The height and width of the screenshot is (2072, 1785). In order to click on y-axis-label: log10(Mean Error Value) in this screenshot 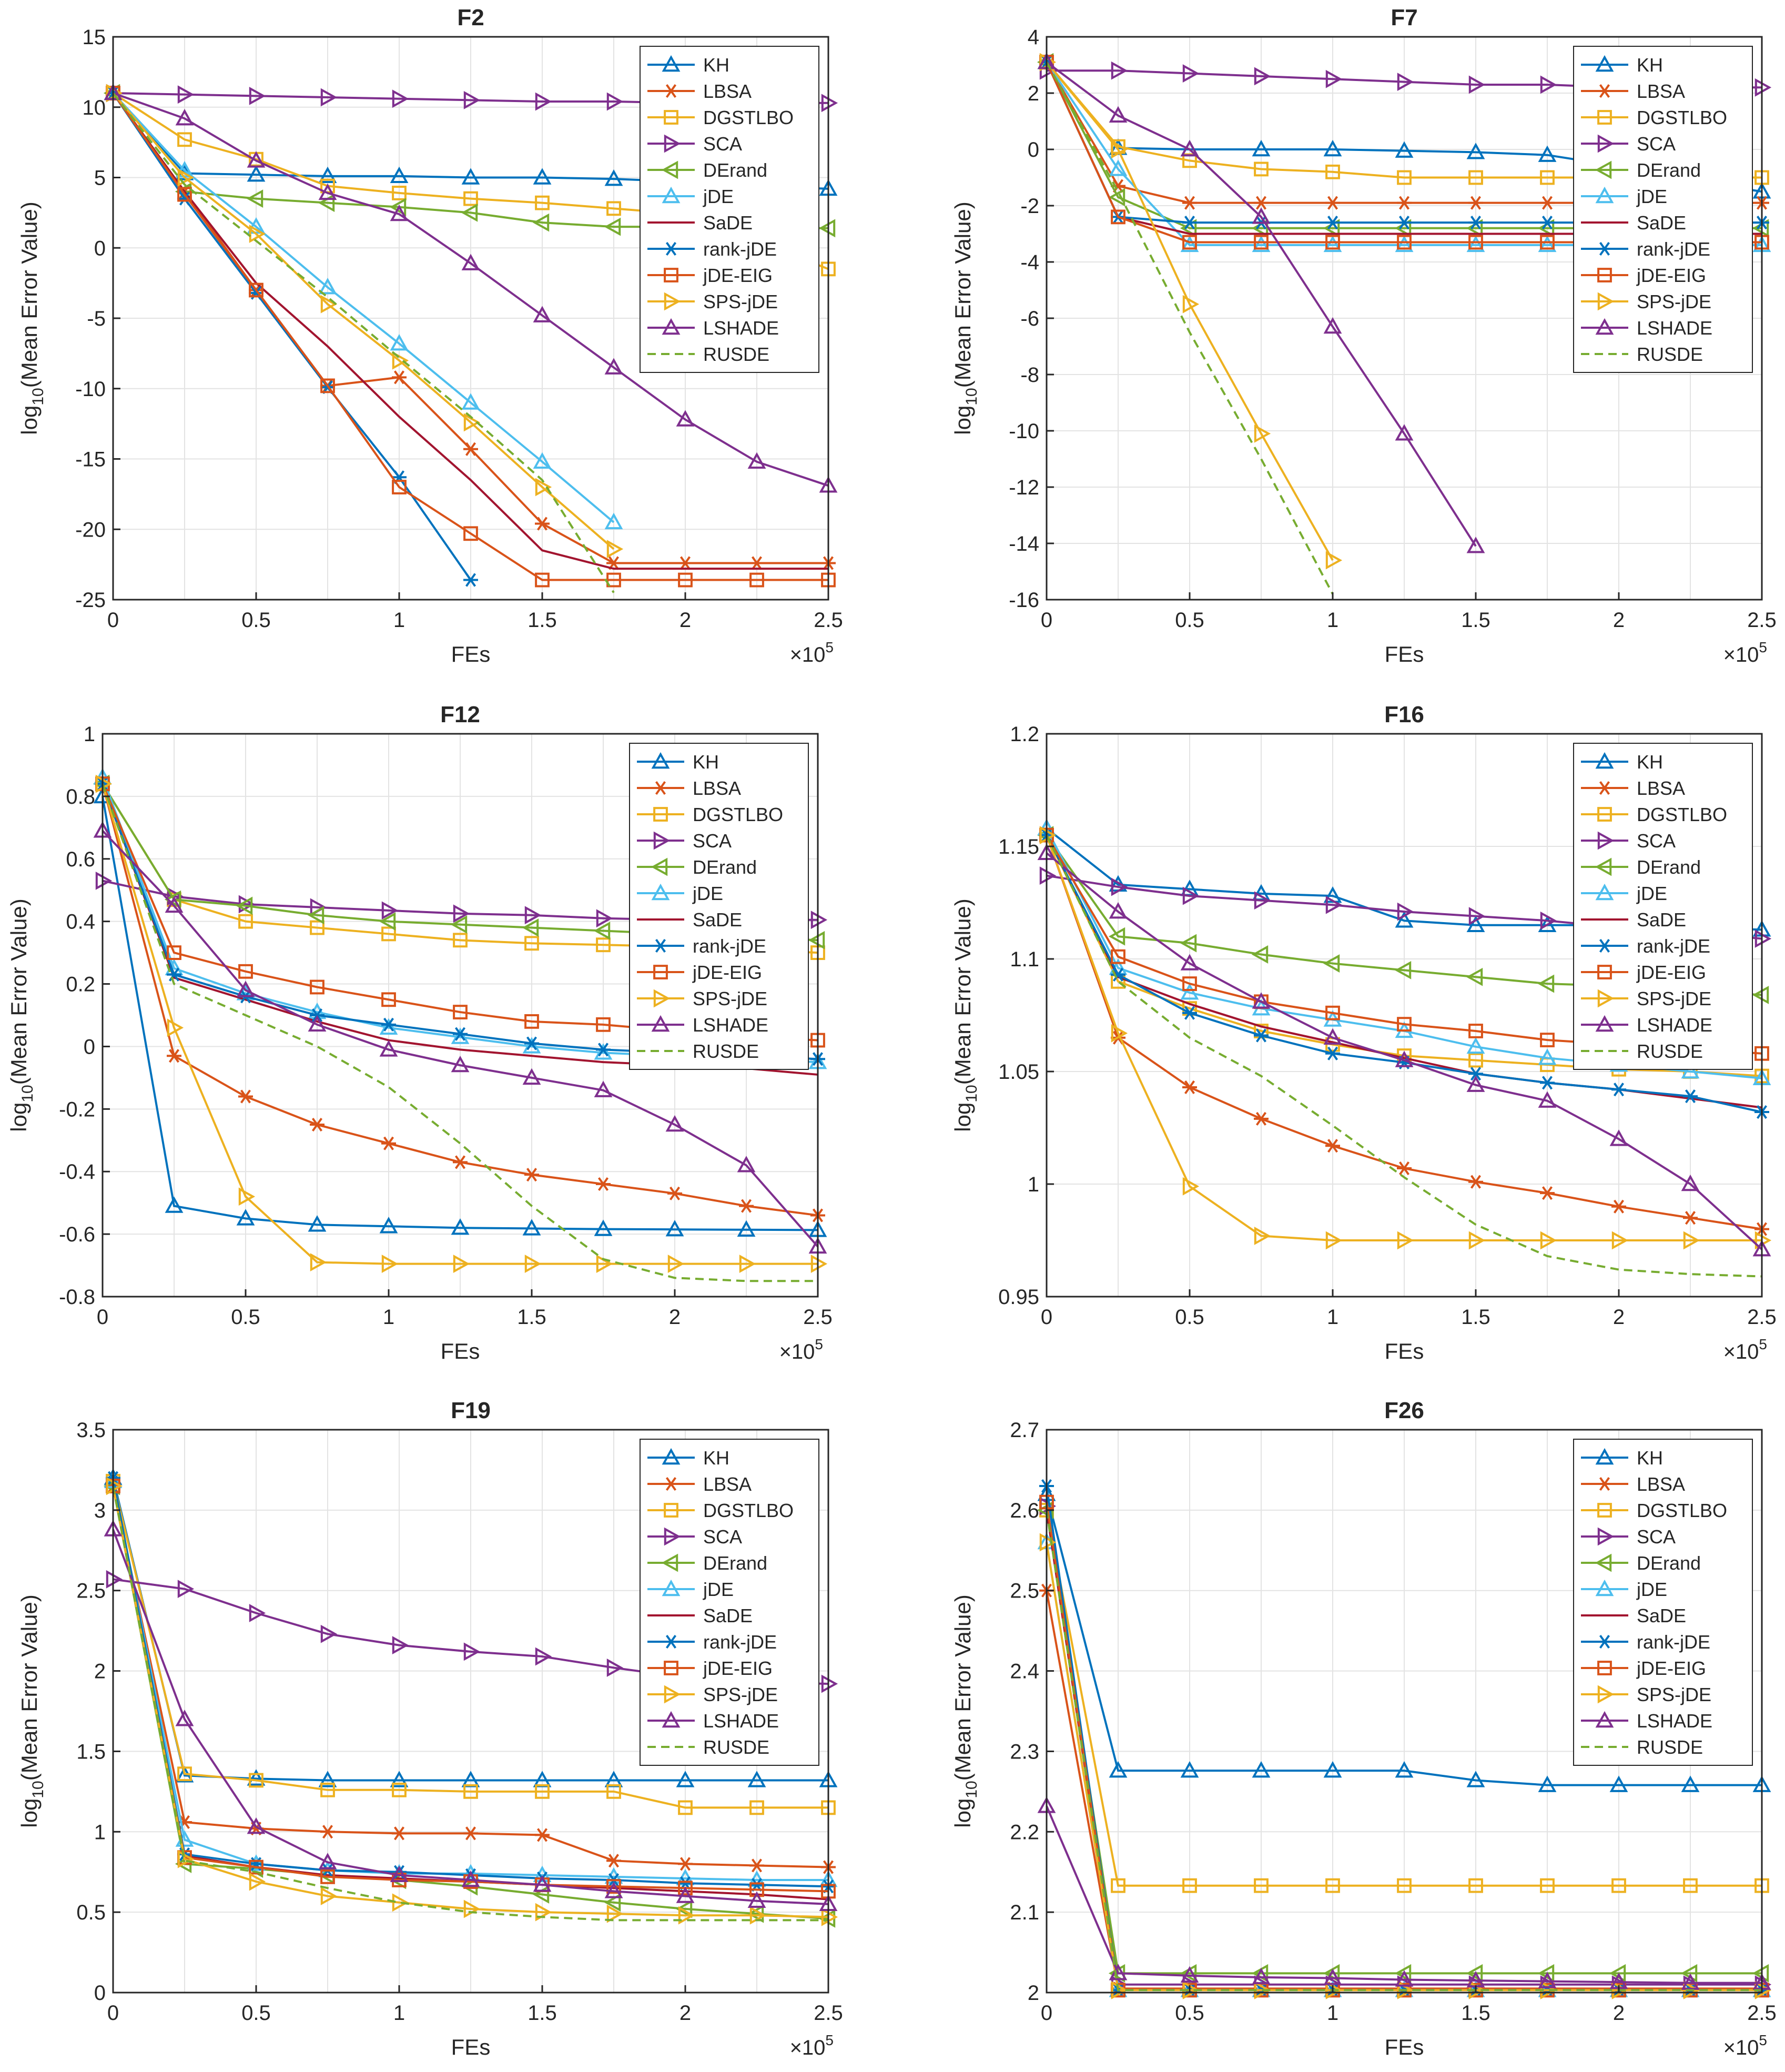, I will do `click(21, 1014)`.